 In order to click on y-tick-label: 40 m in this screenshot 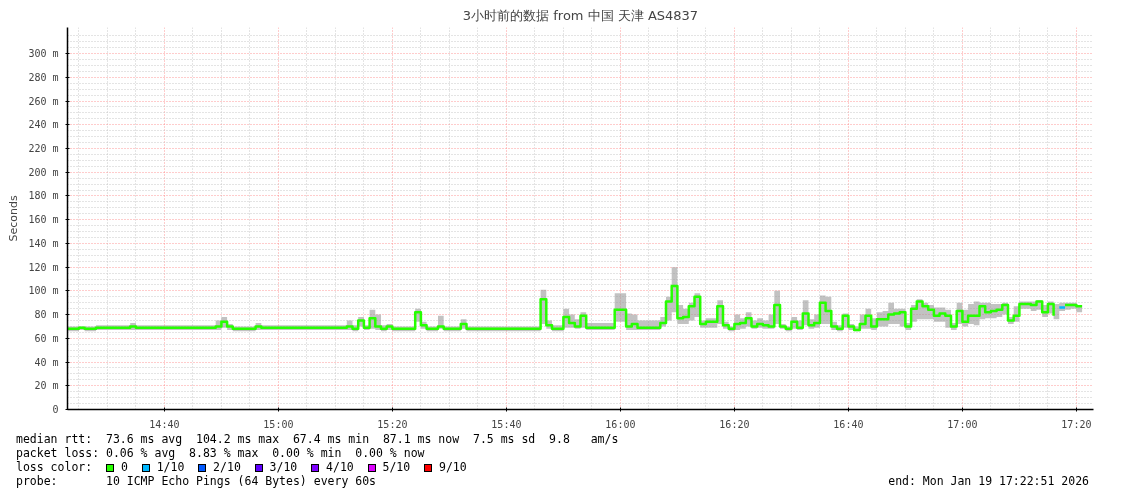, I will do `click(46, 362)`.